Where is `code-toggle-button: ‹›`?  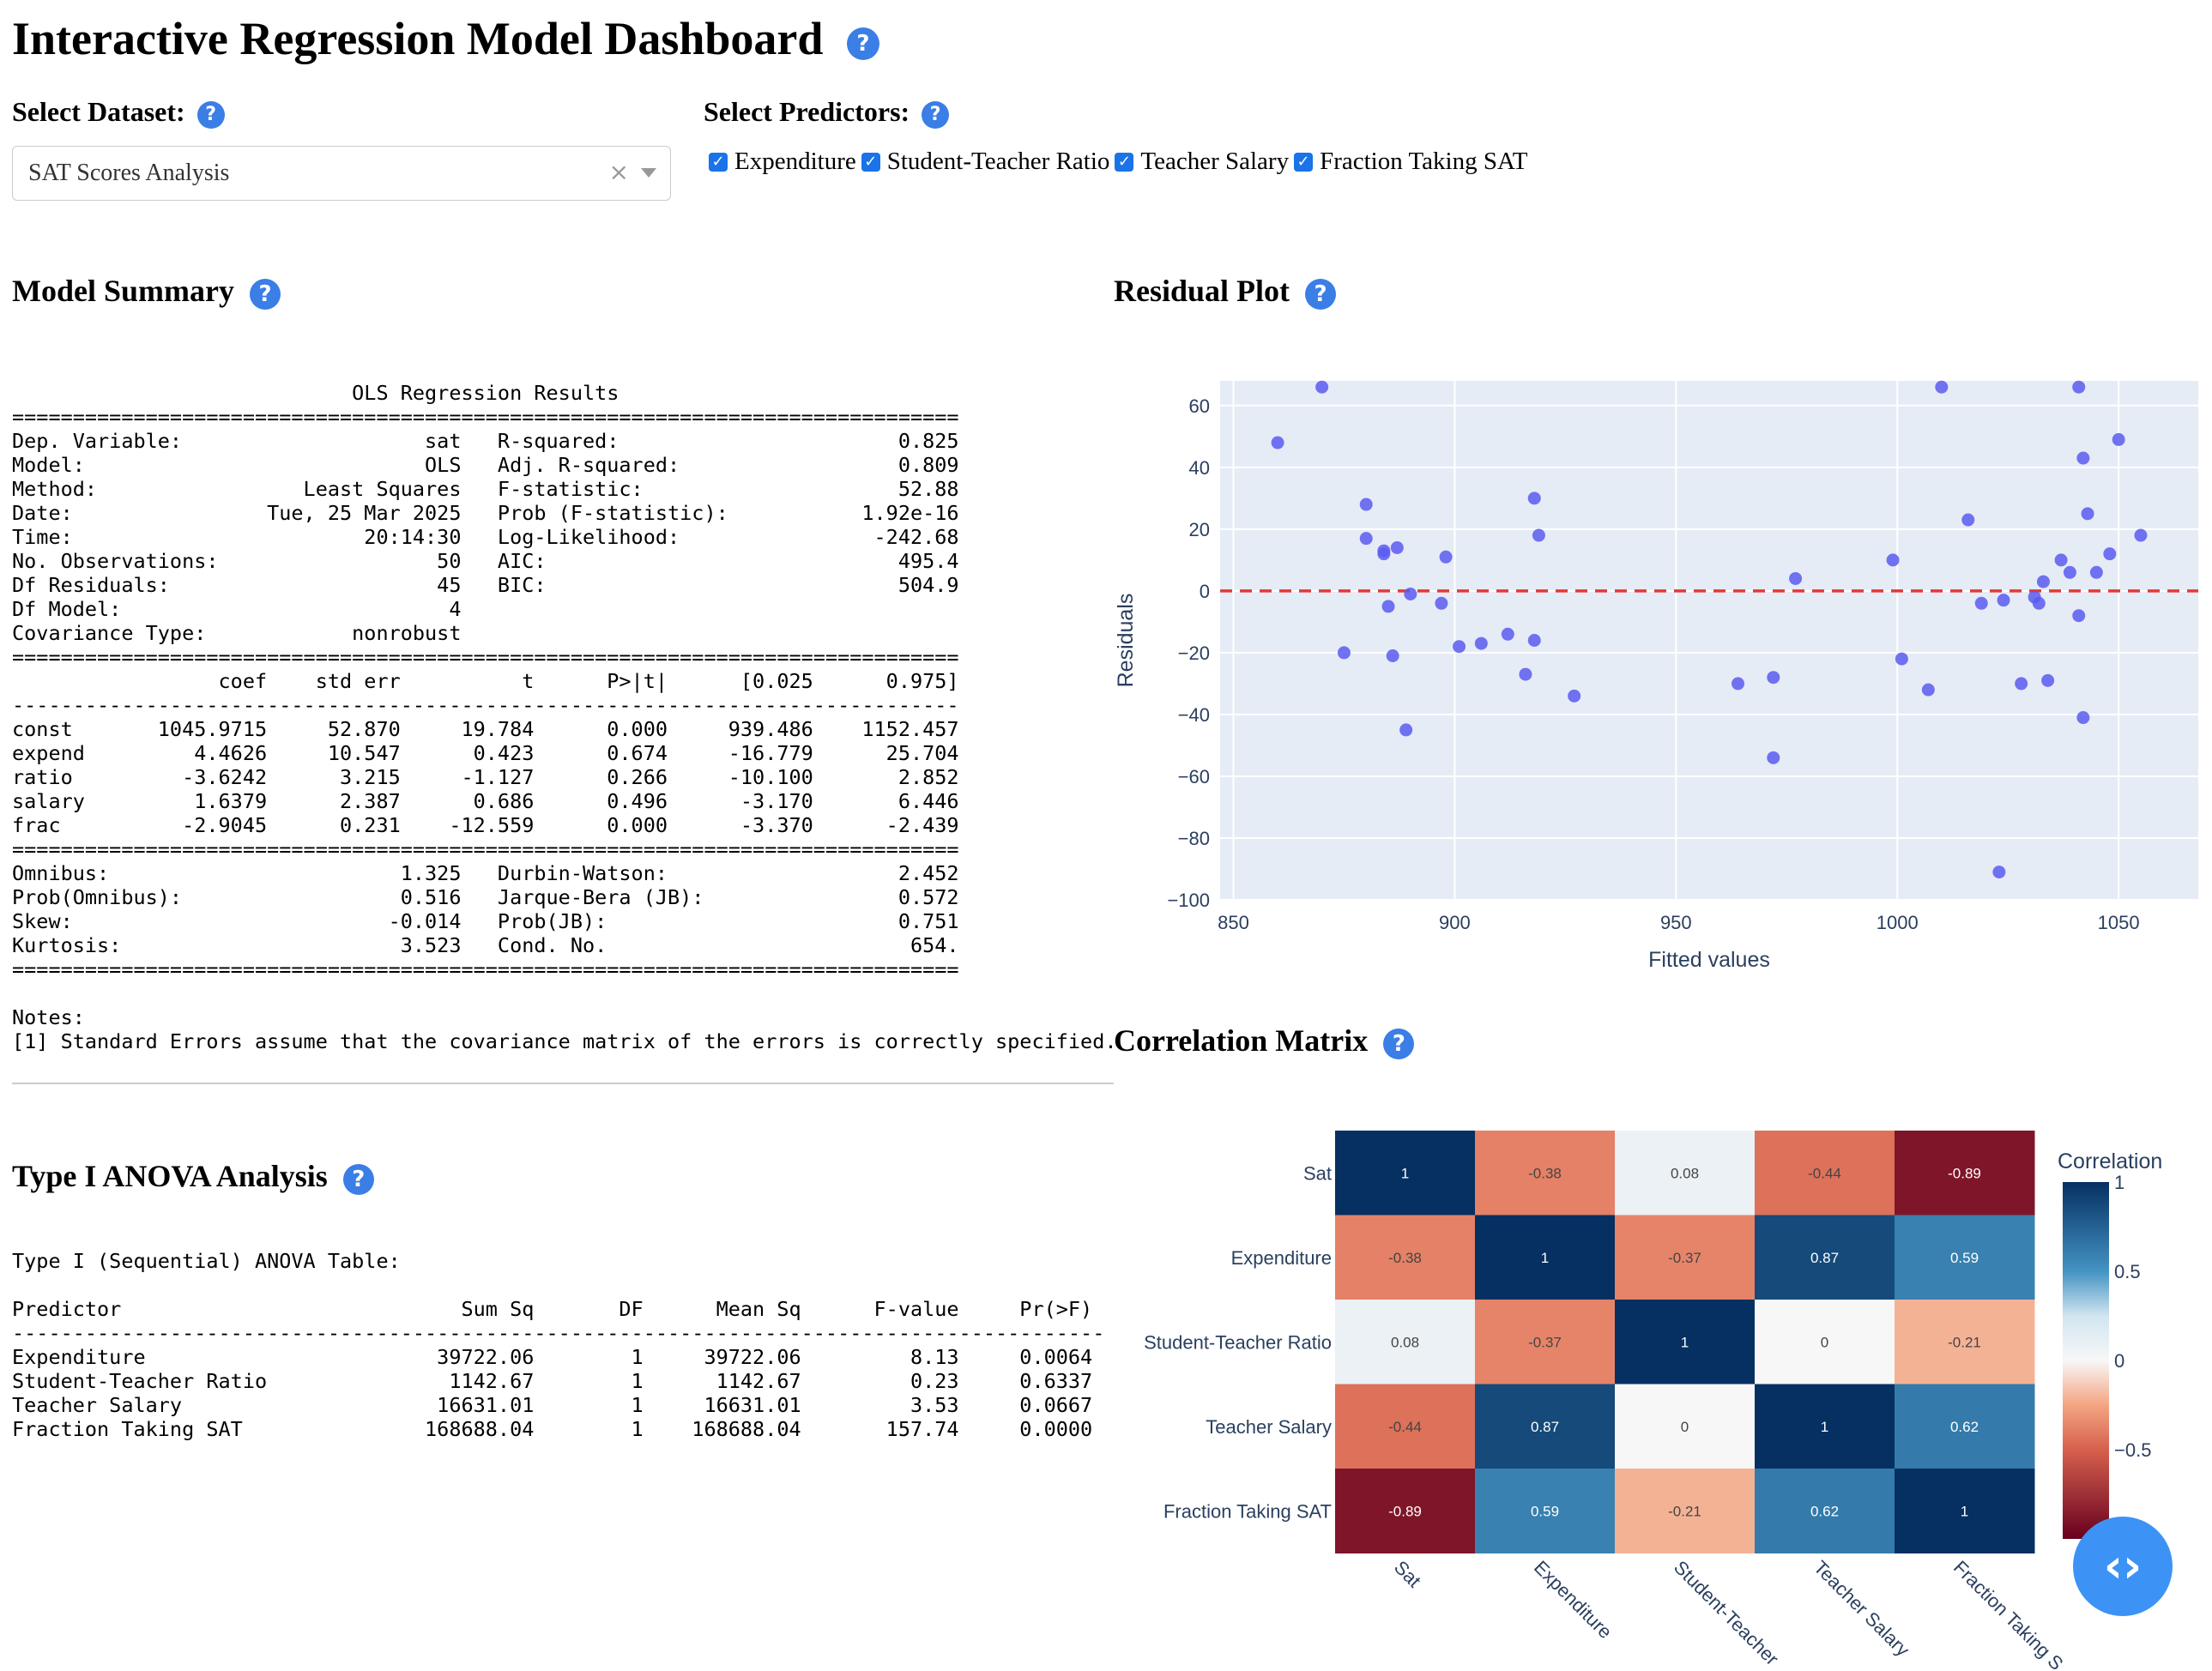
code-toggle-button: ‹› is located at coordinates (2123, 1566).